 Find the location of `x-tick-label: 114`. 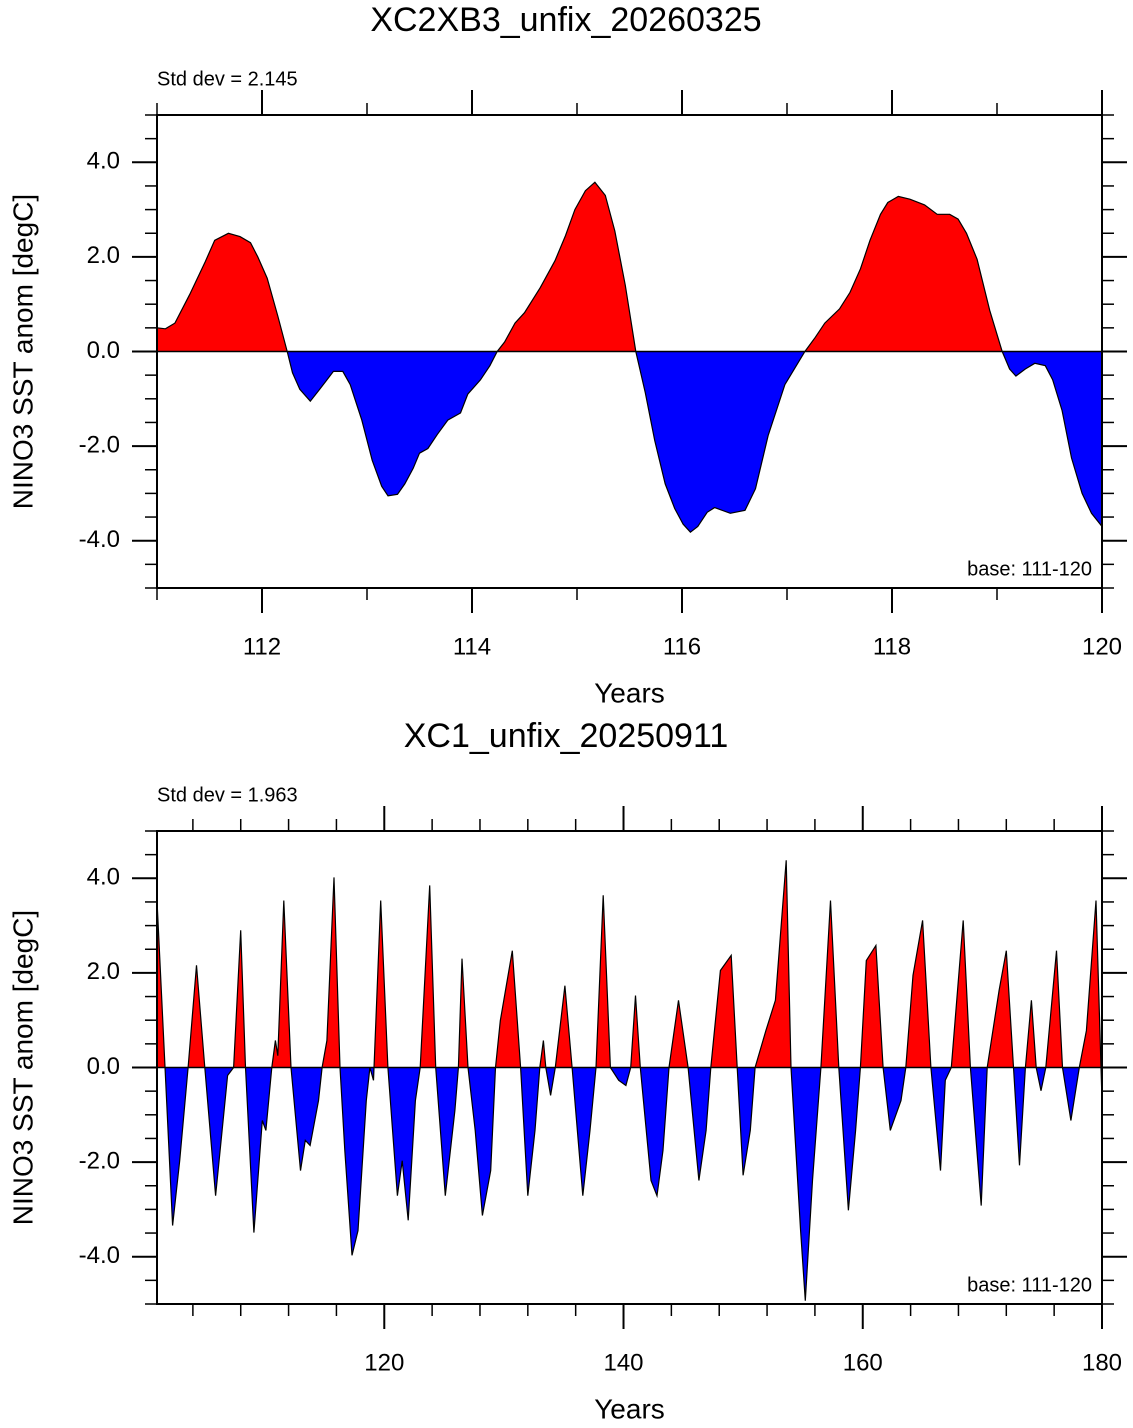

x-tick-label: 114 is located at coordinates (472, 646).